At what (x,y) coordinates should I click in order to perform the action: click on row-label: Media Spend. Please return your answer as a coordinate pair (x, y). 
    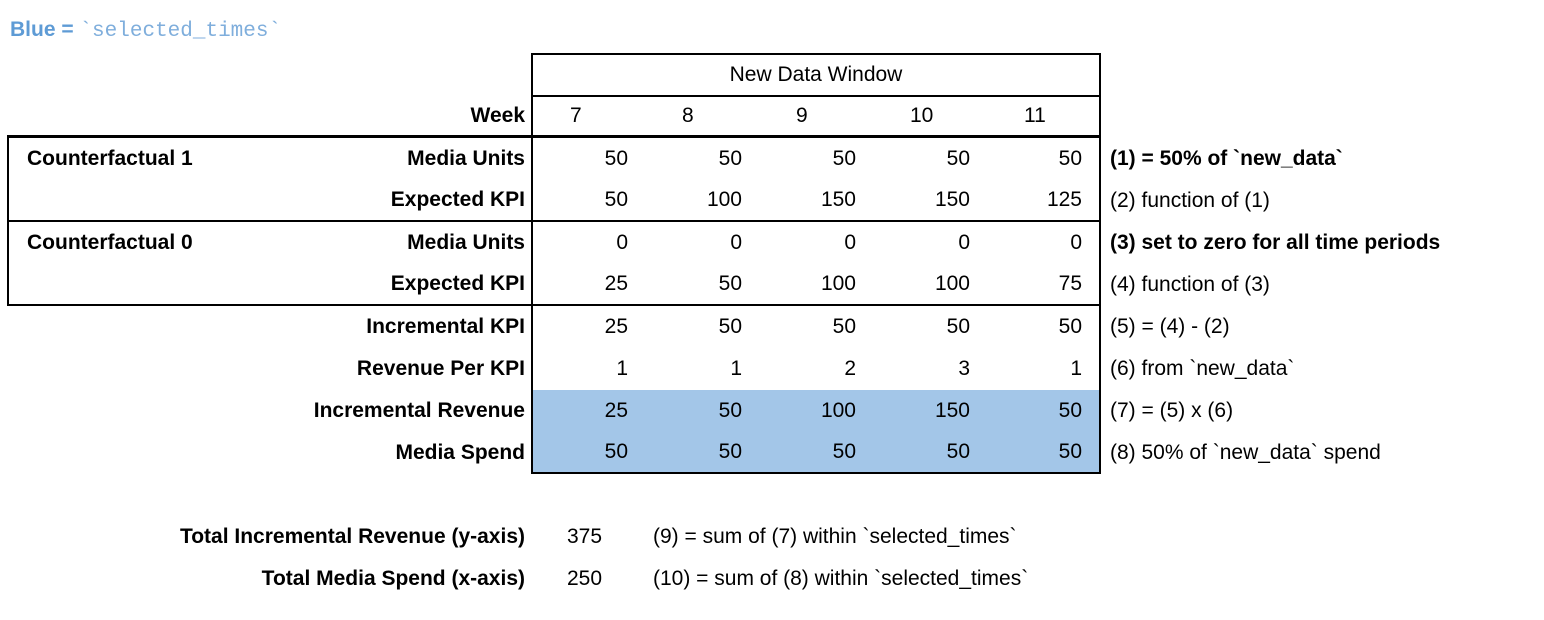
    Looking at the image, I should click on (460, 452).